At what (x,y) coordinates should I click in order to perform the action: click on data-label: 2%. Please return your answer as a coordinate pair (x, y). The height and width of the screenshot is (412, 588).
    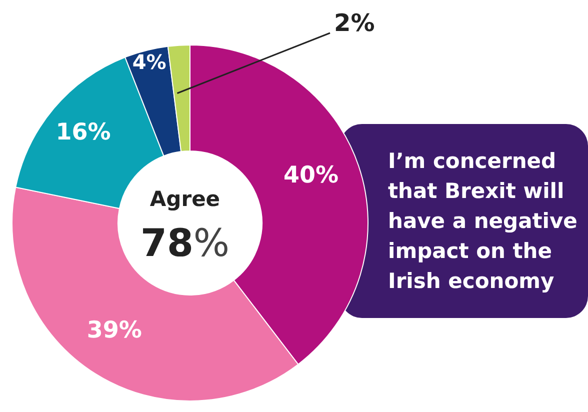
    Looking at the image, I should click on (354, 23).